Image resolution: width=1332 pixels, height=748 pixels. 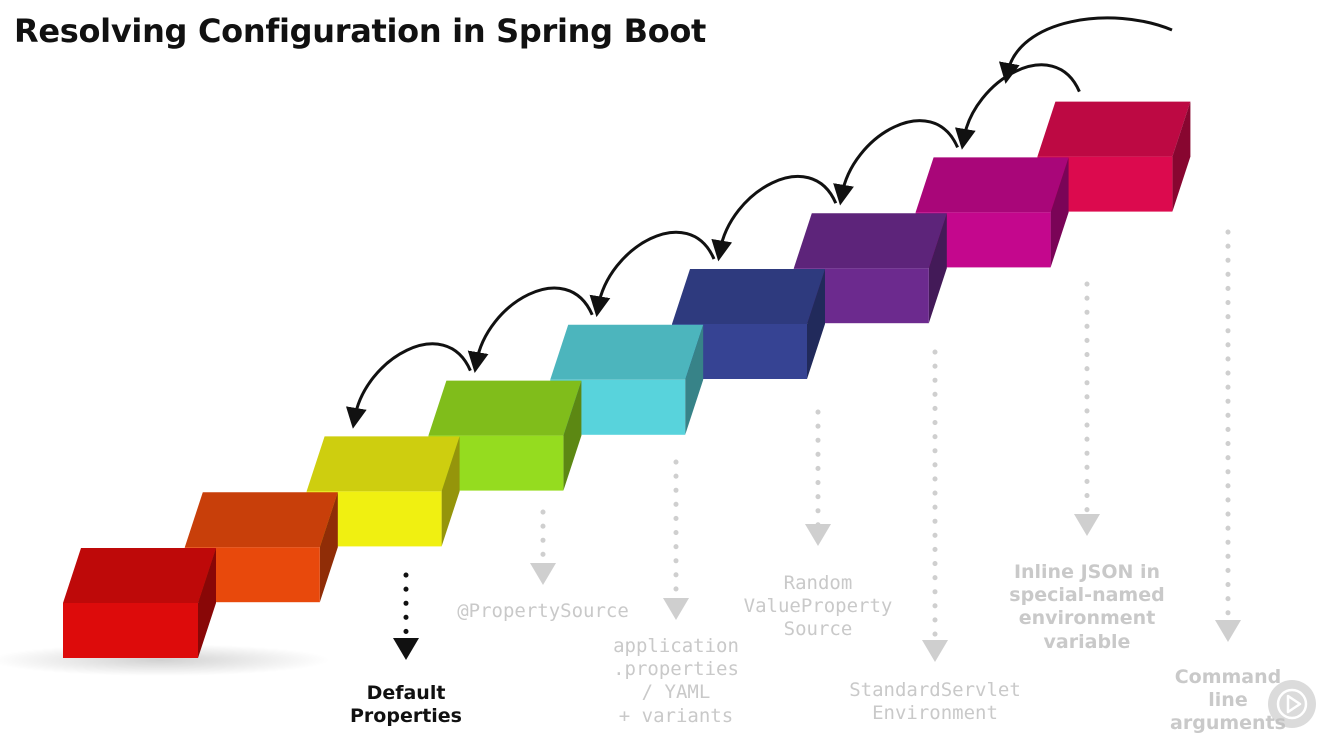 What do you see at coordinates (1087, 641) in the screenshot?
I see `source-label-line: variable` at bounding box center [1087, 641].